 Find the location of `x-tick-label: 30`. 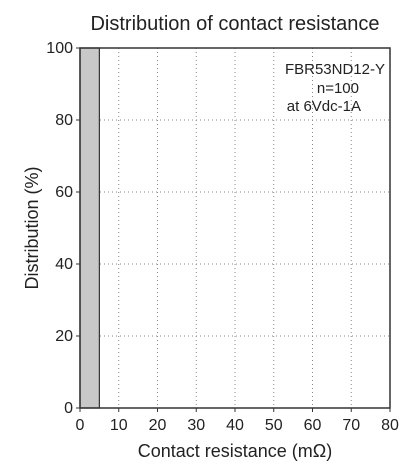

x-tick-label: 30 is located at coordinates (196, 425).